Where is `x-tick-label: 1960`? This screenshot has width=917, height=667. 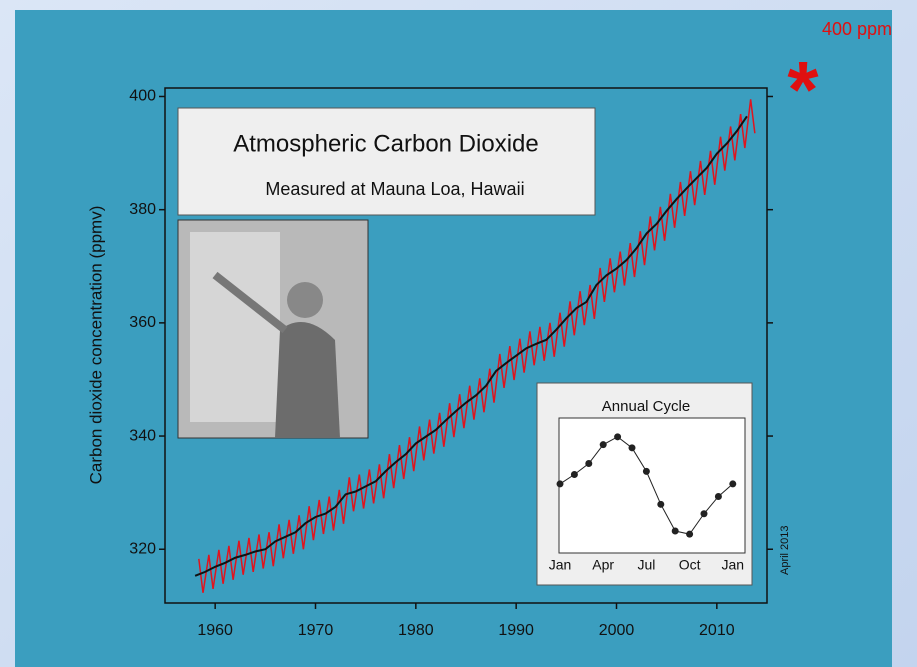 x-tick-label: 1960 is located at coordinates (215, 630).